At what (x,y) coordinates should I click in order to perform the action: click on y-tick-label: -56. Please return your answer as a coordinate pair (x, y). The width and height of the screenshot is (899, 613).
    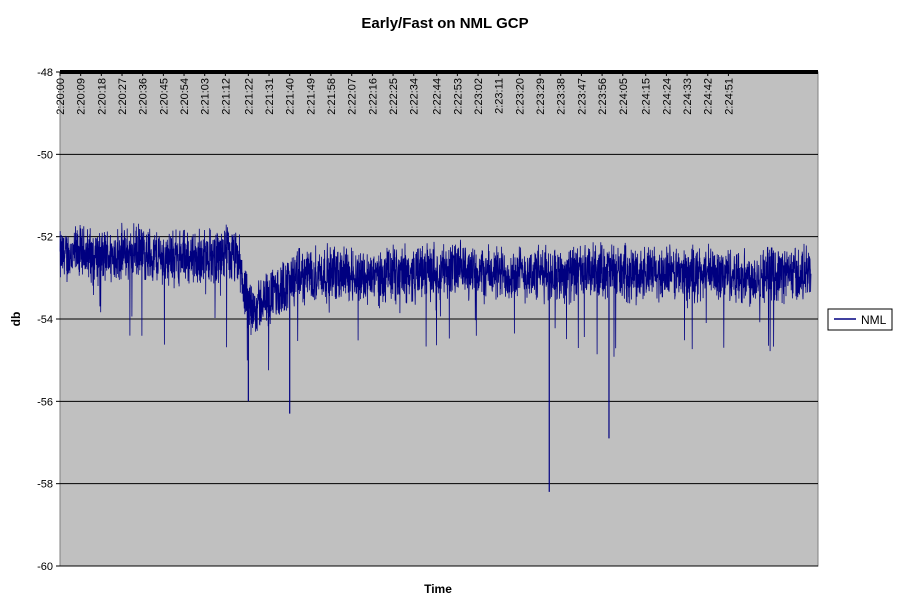
    Looking at the image, I should click on (45, 402).